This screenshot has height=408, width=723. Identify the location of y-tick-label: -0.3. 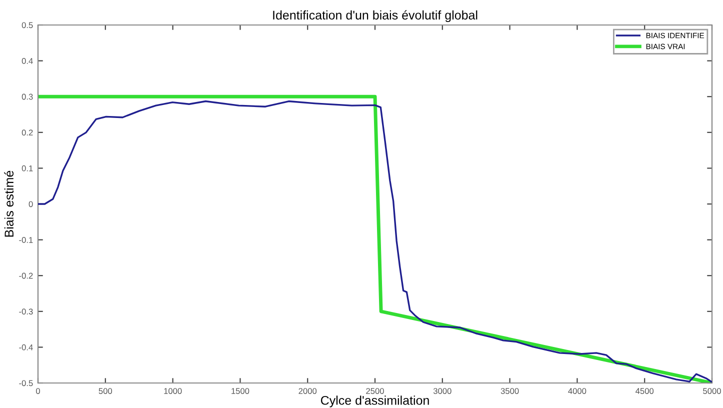
(26, 311).